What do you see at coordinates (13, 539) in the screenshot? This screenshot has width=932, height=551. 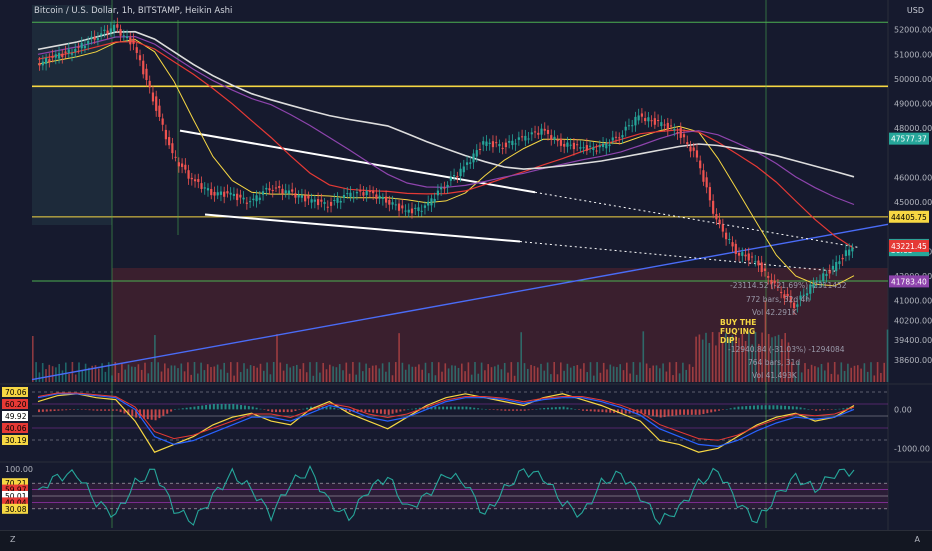 I see `zoom-button: Z` at bounding box center [13, 539].